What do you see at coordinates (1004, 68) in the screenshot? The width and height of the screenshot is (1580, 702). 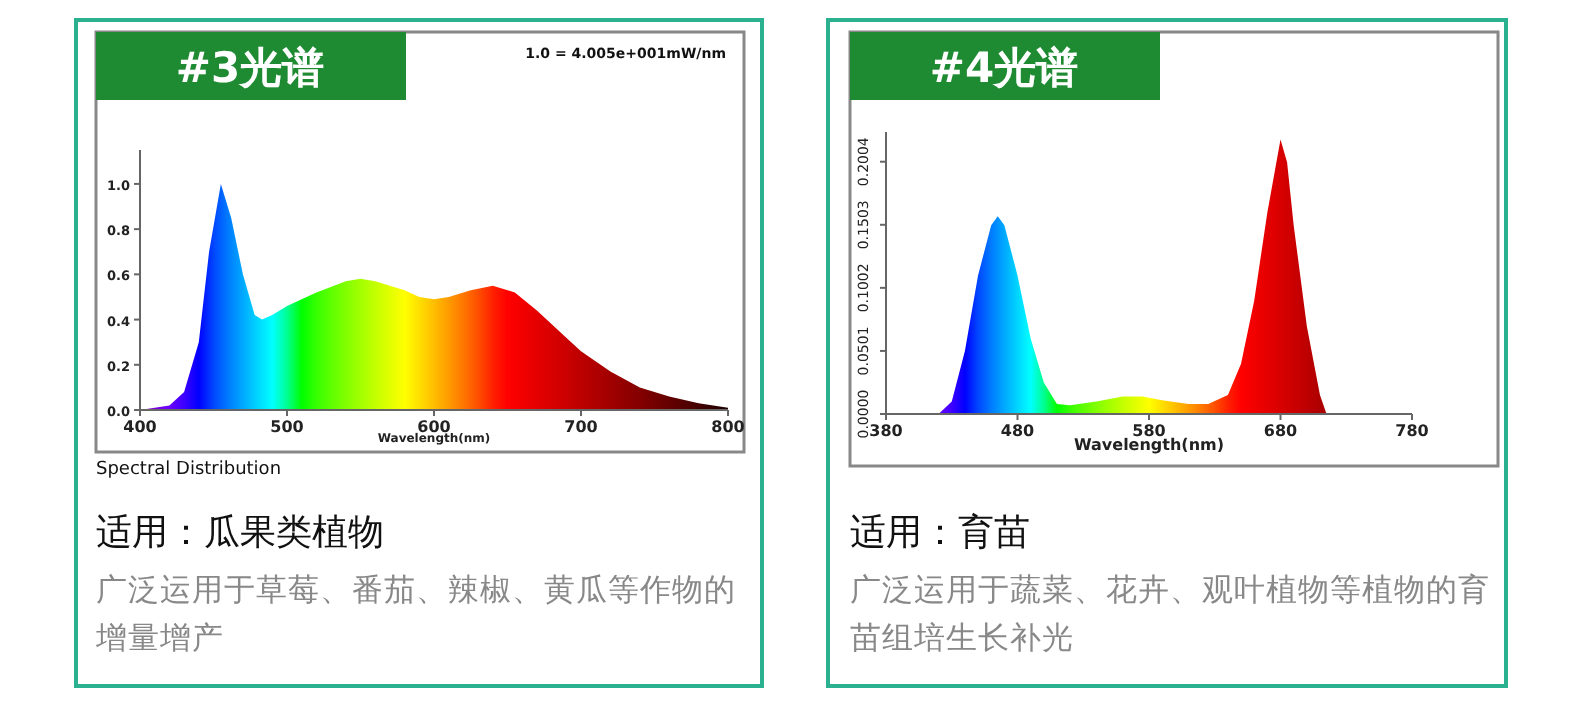 I see `chart-title: #4光谱` at bounding box center [1004, 68].